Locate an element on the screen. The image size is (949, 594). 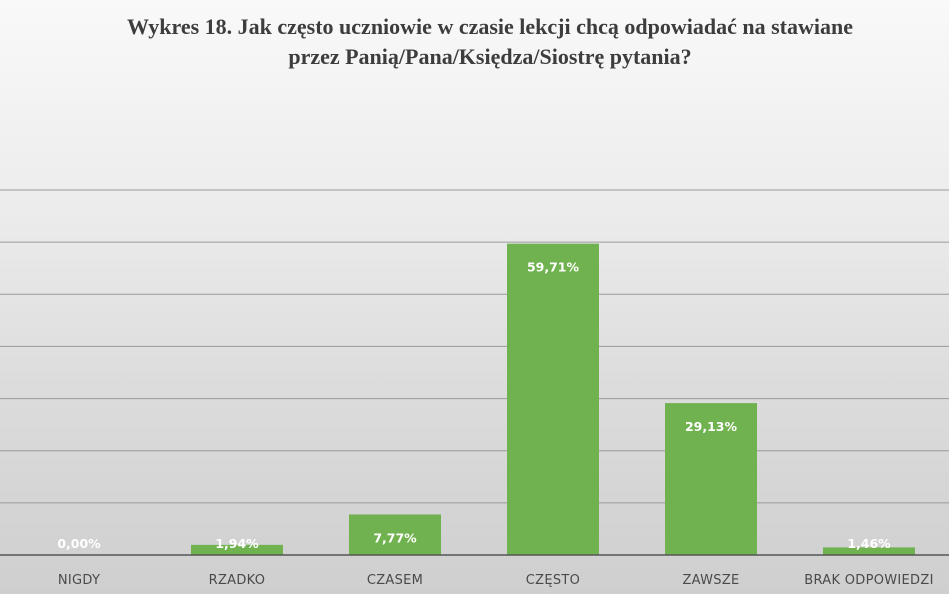
x-tick-label: CZASEM is located at coordinates (395, 580).